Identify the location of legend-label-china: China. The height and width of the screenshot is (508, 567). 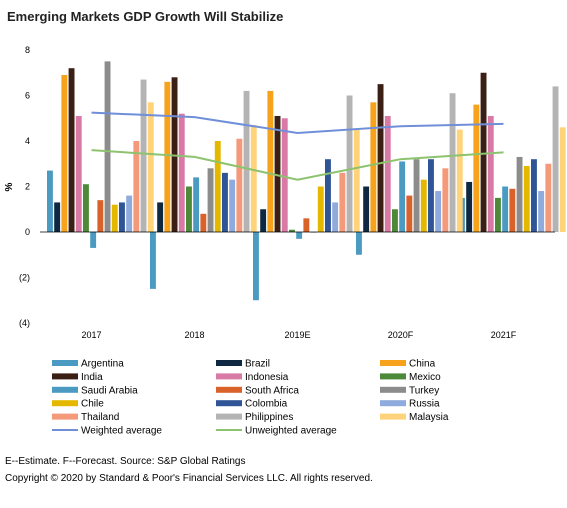
(422, 364).